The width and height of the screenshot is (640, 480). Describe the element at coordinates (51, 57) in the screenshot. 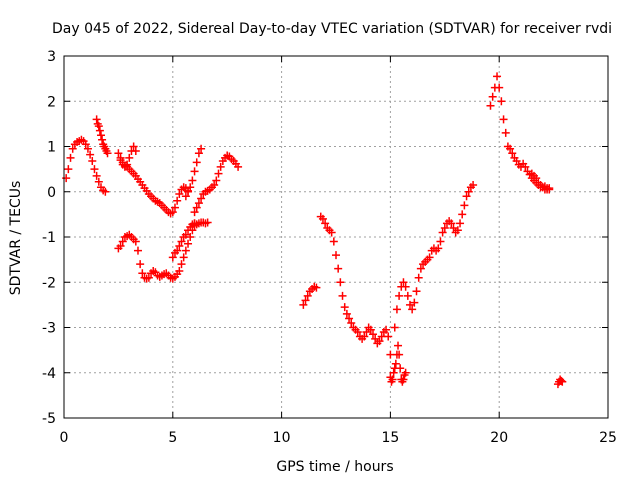

I see `y-tick-label: 3` at that location.